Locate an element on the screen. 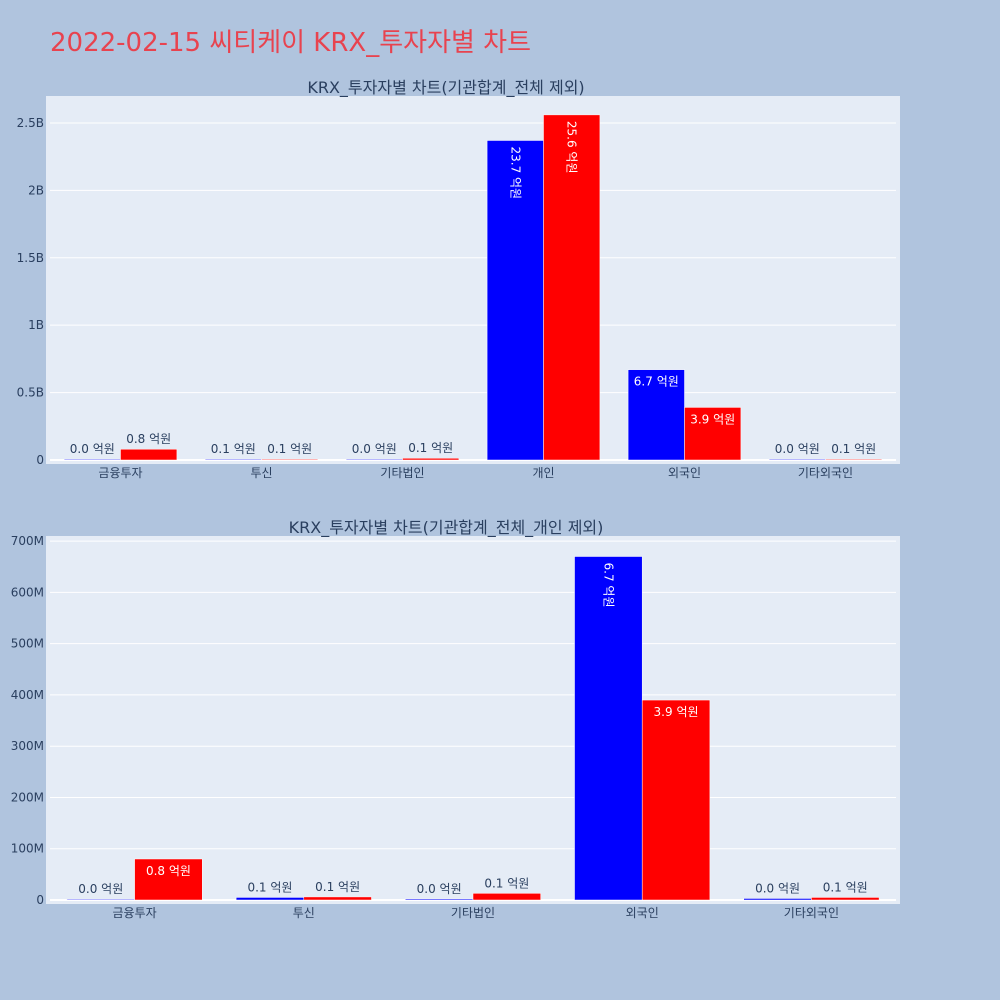 This screenshot has height=1000, width=1000. y-tick-label: 400M is located at coordinates (27, 695).